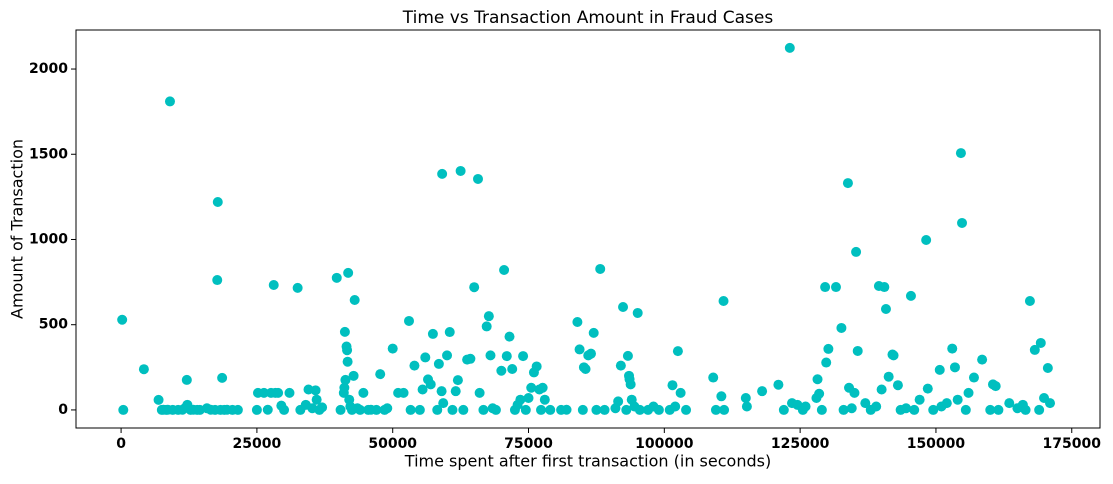 The image size is (1113, 484). I want to click on x-tick-label: 50000, so click(392, 444).